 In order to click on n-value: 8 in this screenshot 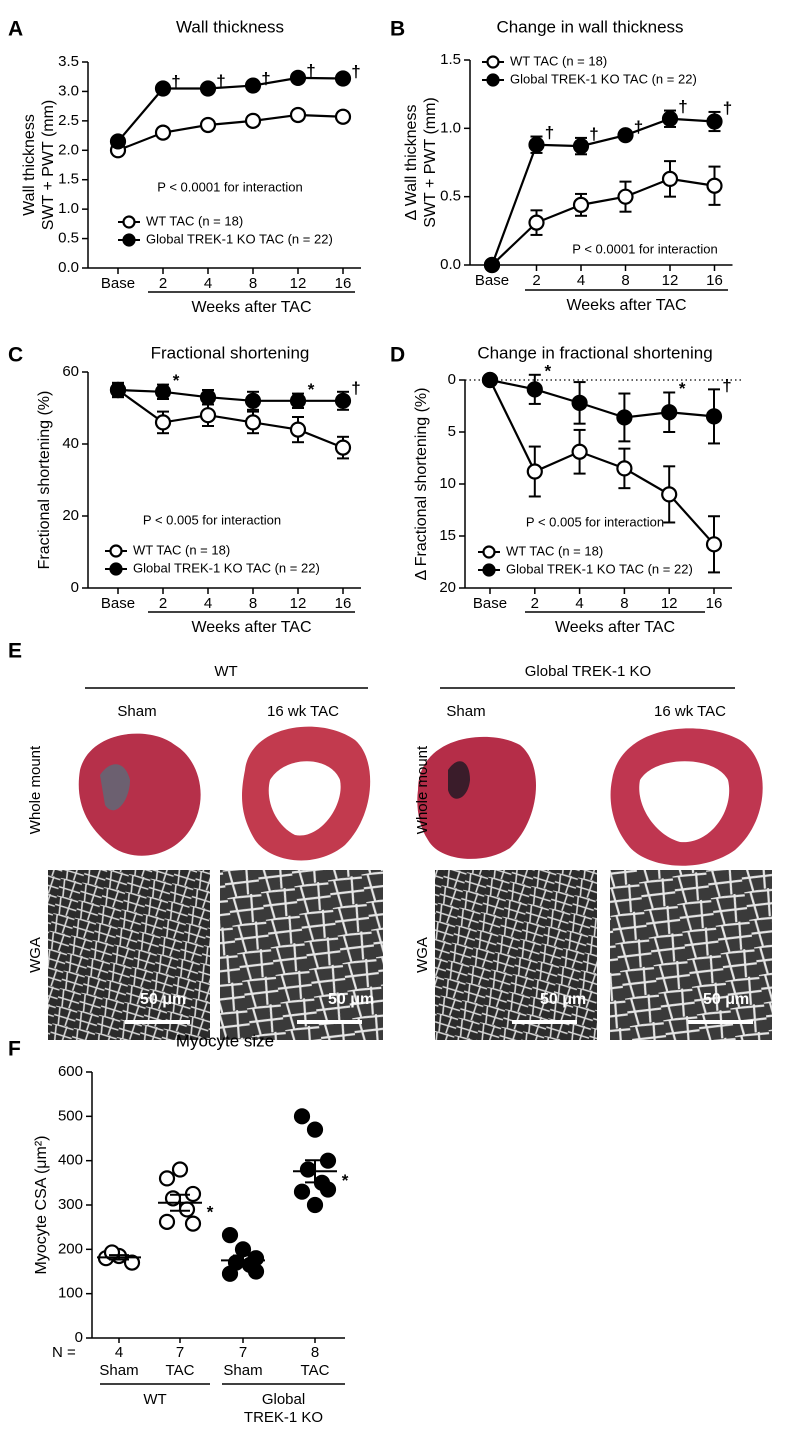, I will do `click(315, 1352)`.